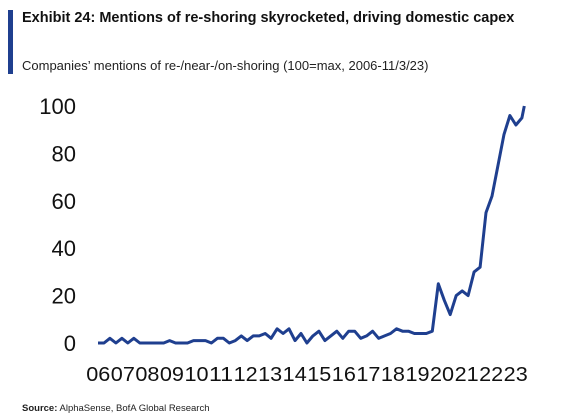  What do you see at coordinates (172, 375) in the screenshot?
I see `x-tick-label: 09` at bounding box center [172, 375].